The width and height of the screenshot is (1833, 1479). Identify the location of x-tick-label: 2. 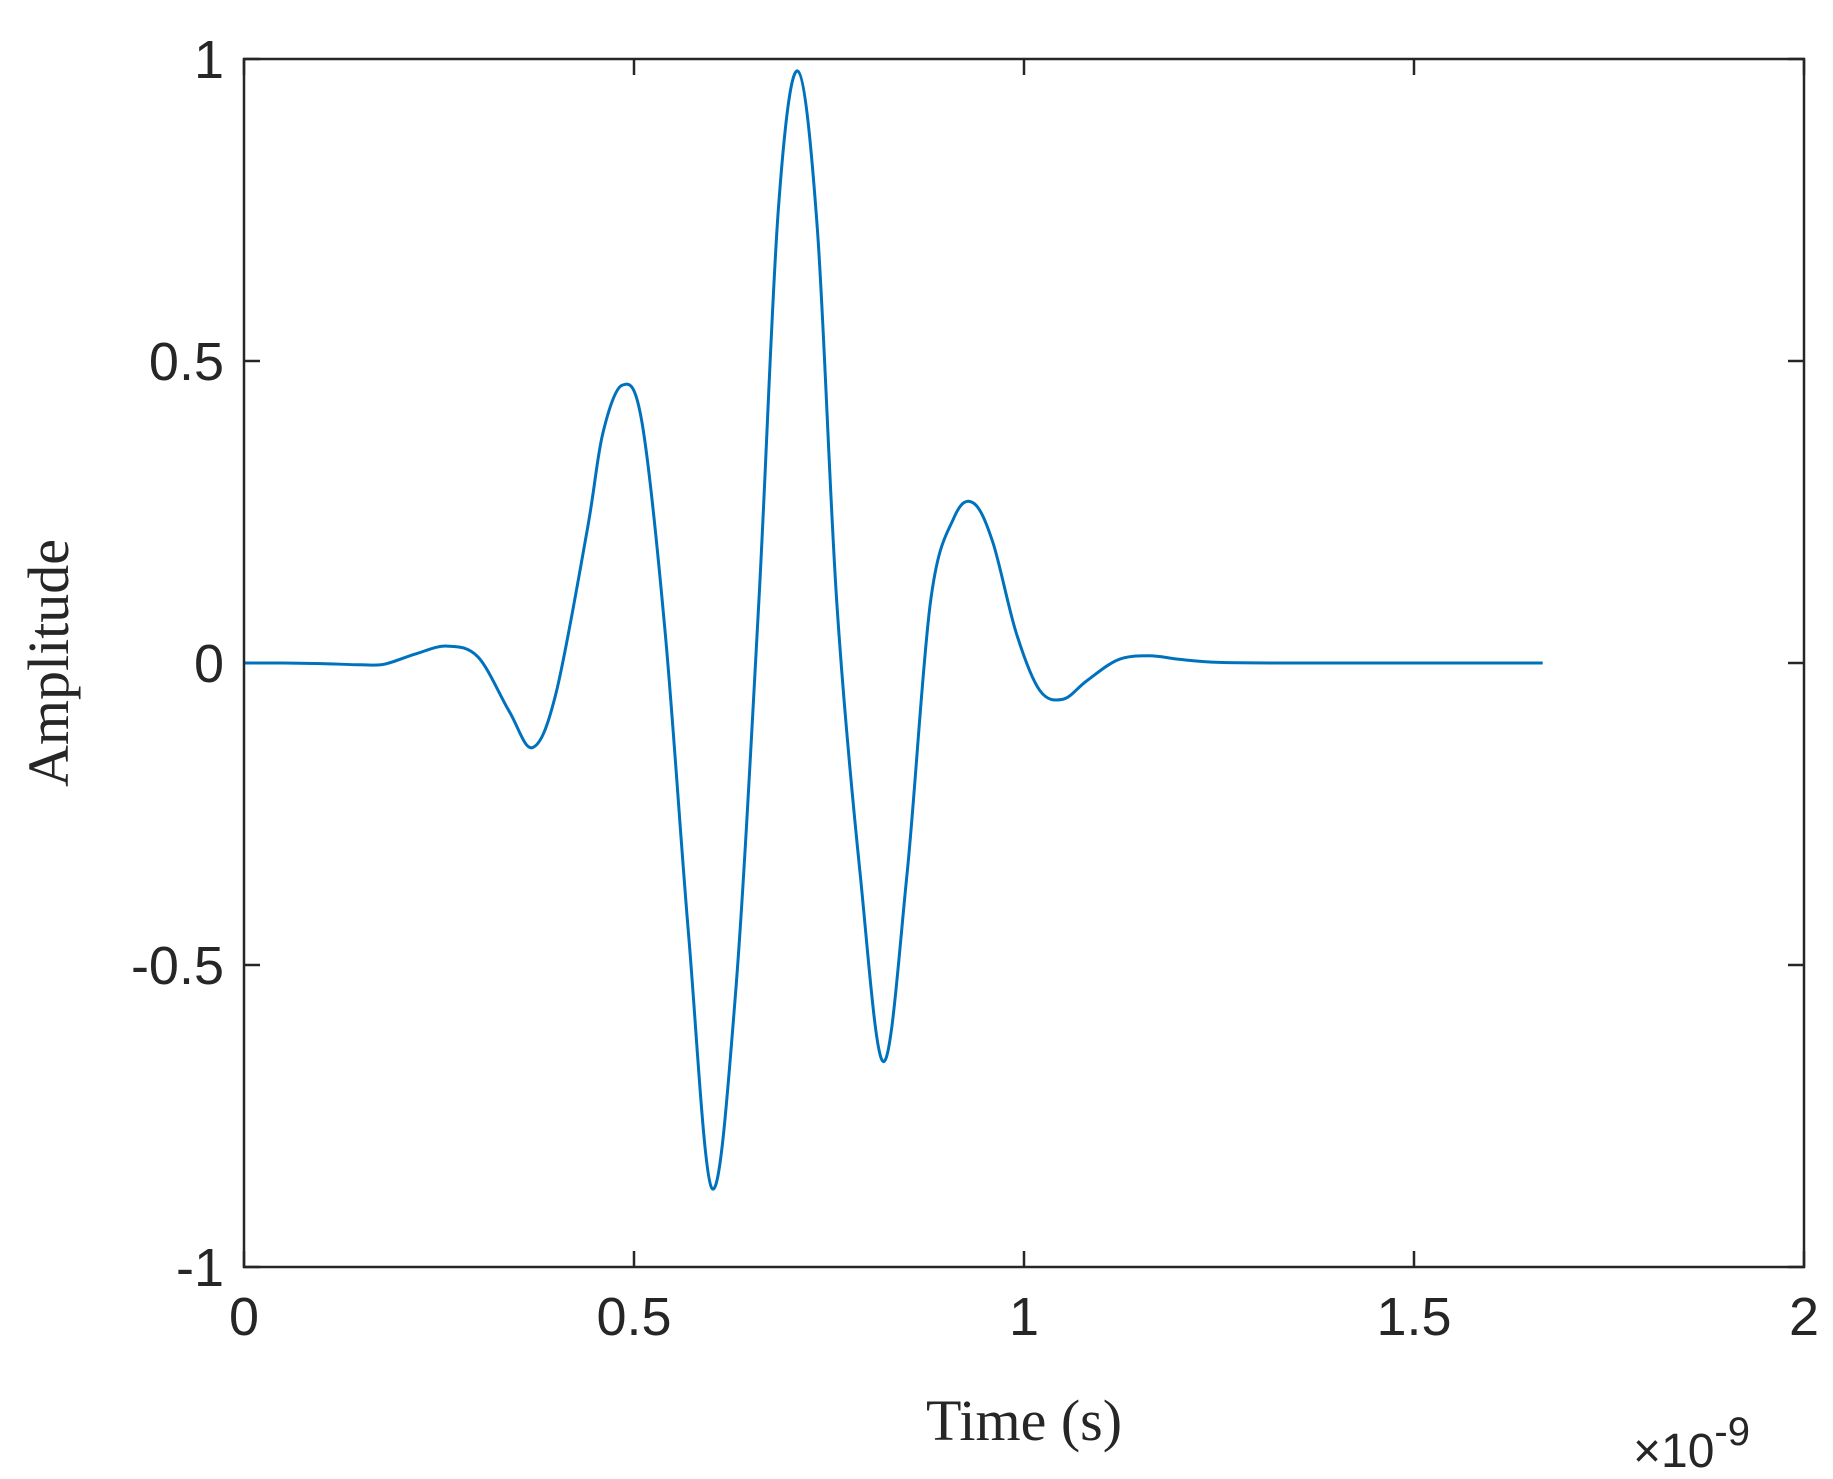
(1804, 1317).